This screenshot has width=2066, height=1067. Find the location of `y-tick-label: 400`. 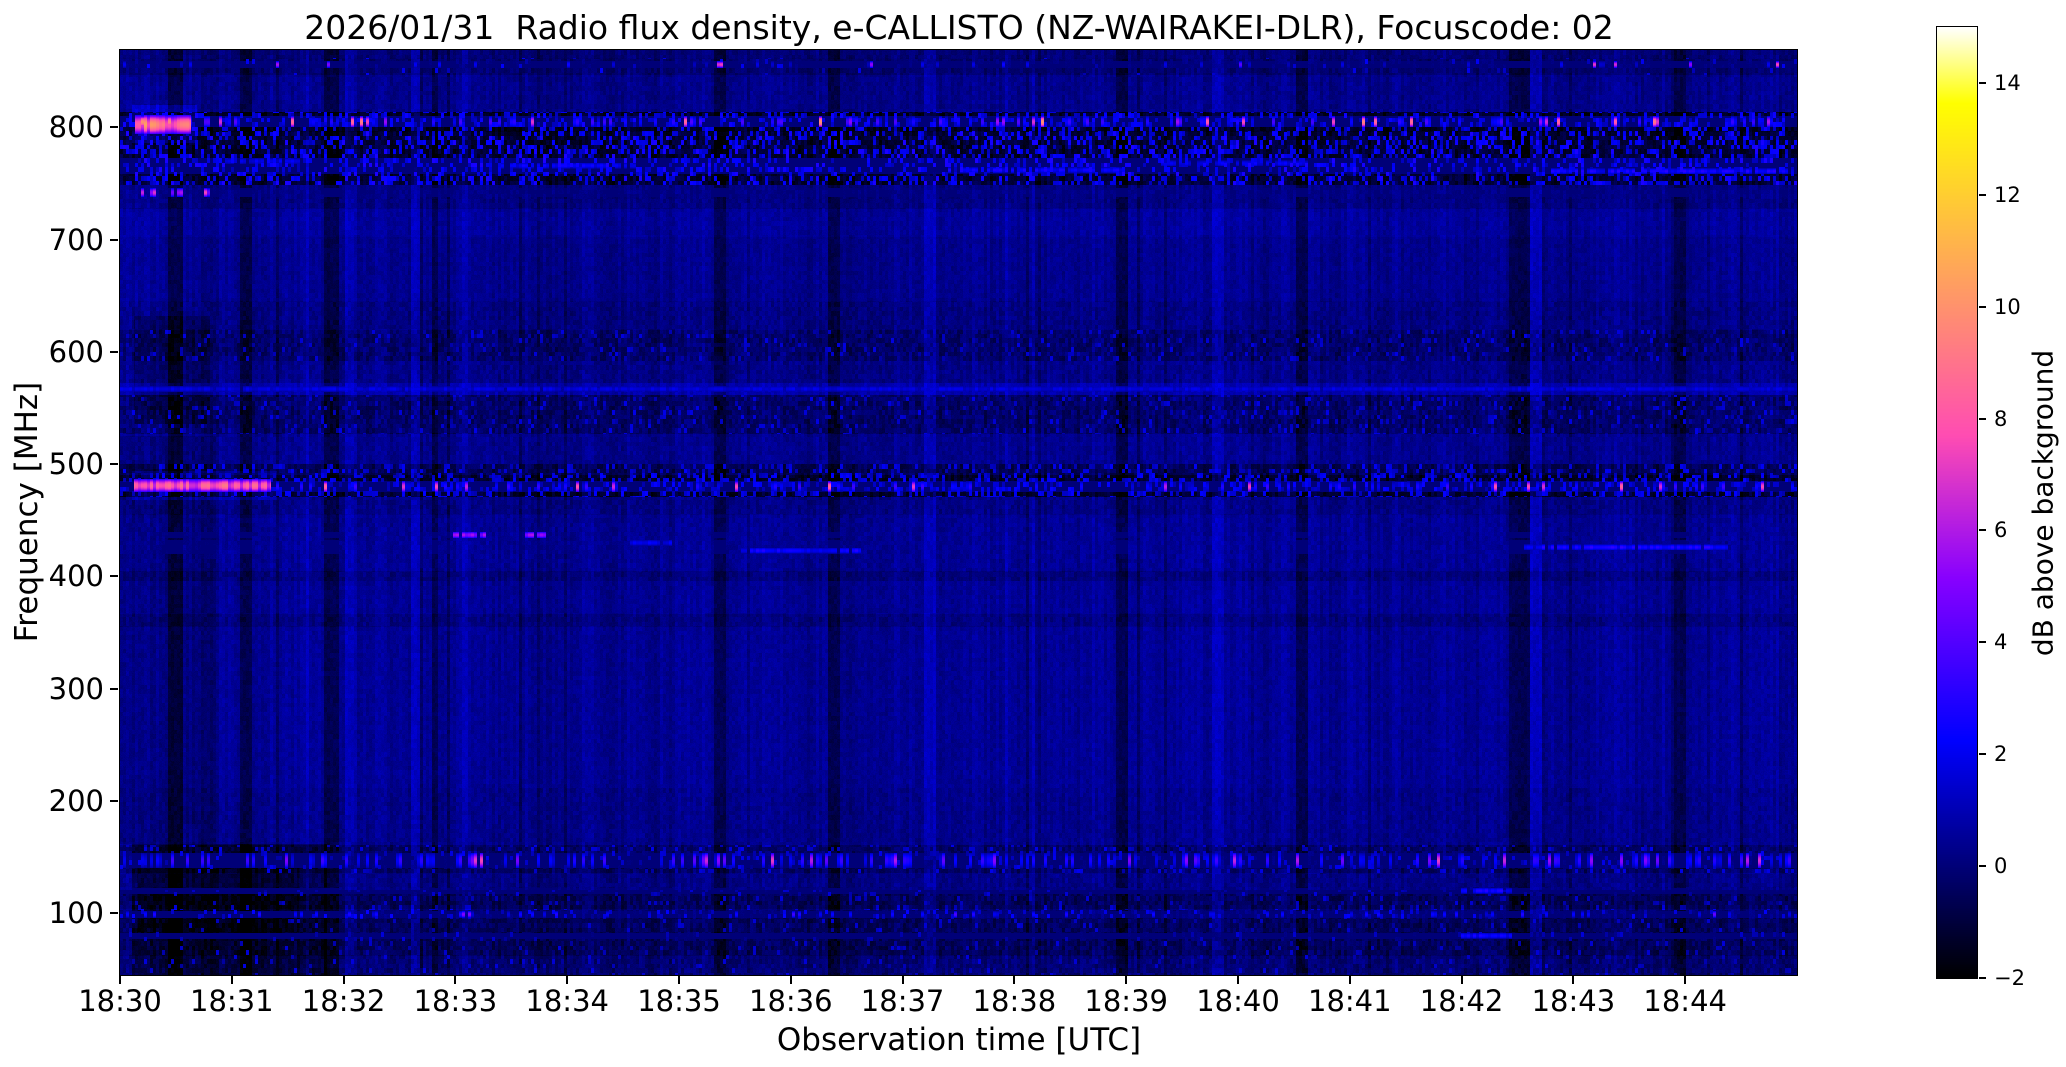

y-tick-label: 400 is located at coordinates (76, 576).